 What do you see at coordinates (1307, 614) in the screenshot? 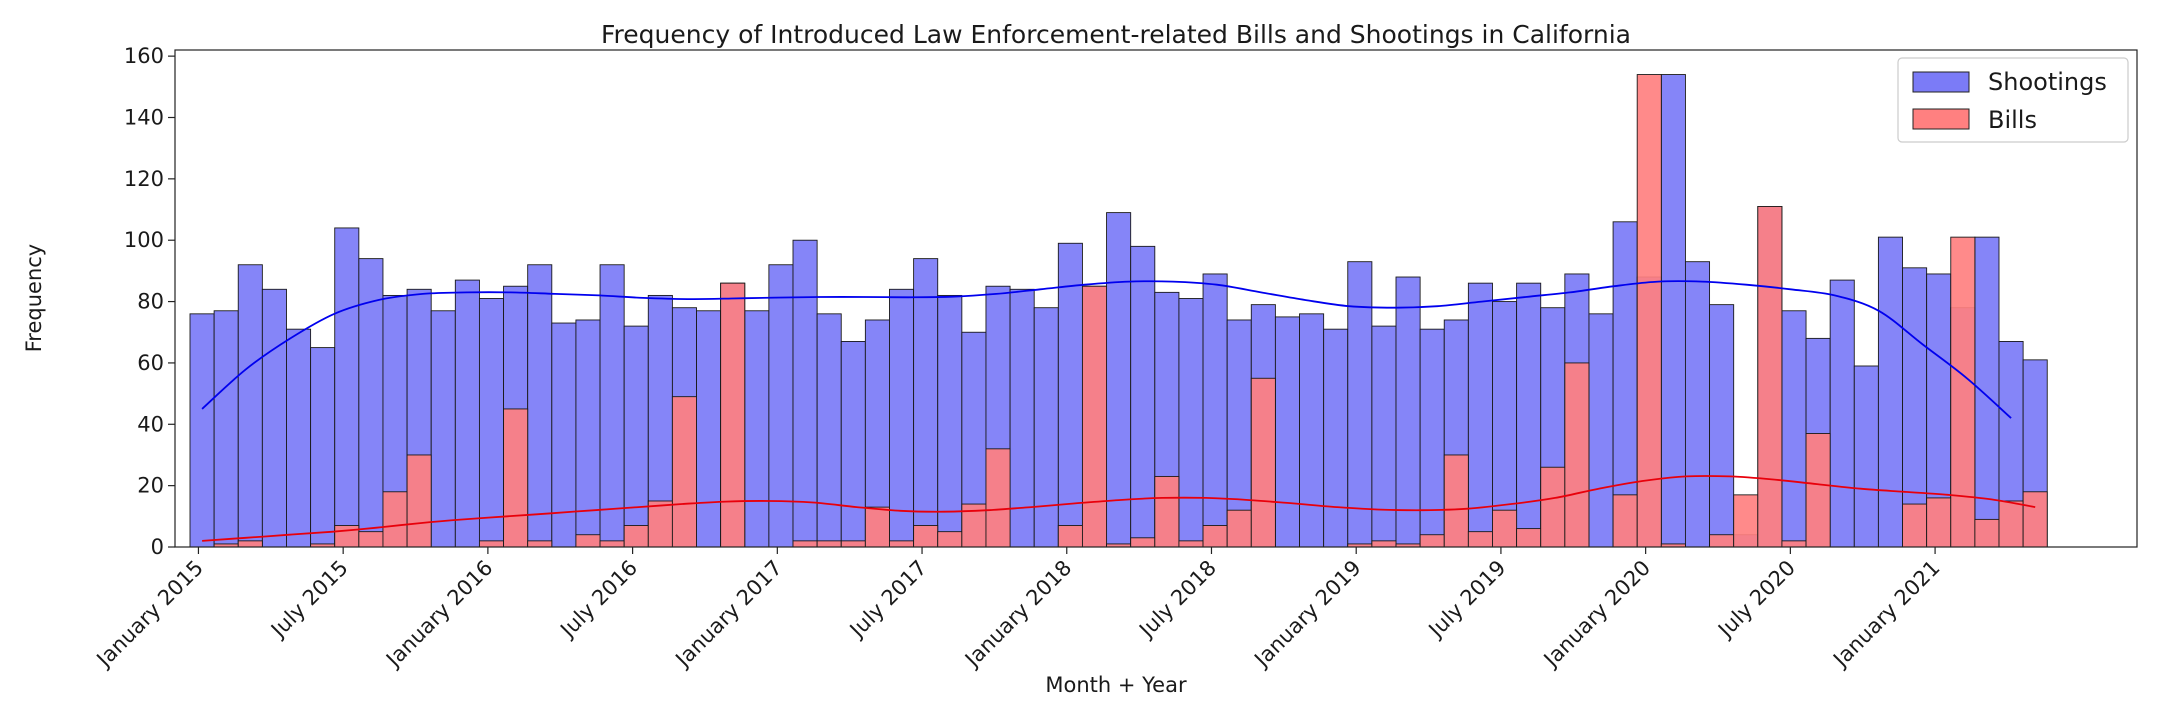
I see `x-tick-label: January 2019` at bounding box center [1307, 614].